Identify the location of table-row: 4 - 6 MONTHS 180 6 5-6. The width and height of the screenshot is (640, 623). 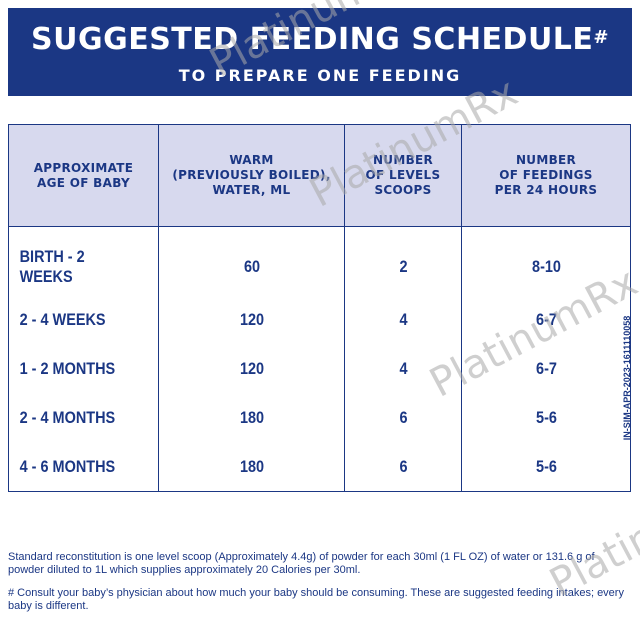
(319, 467).